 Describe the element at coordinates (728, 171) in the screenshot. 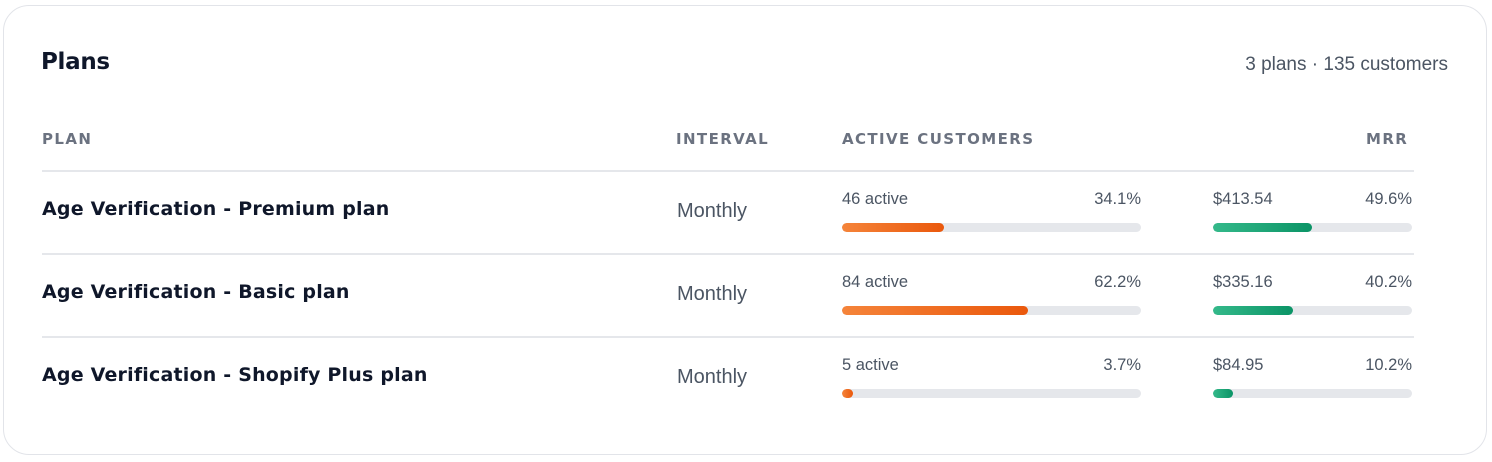

I see `header-divider` at that location.